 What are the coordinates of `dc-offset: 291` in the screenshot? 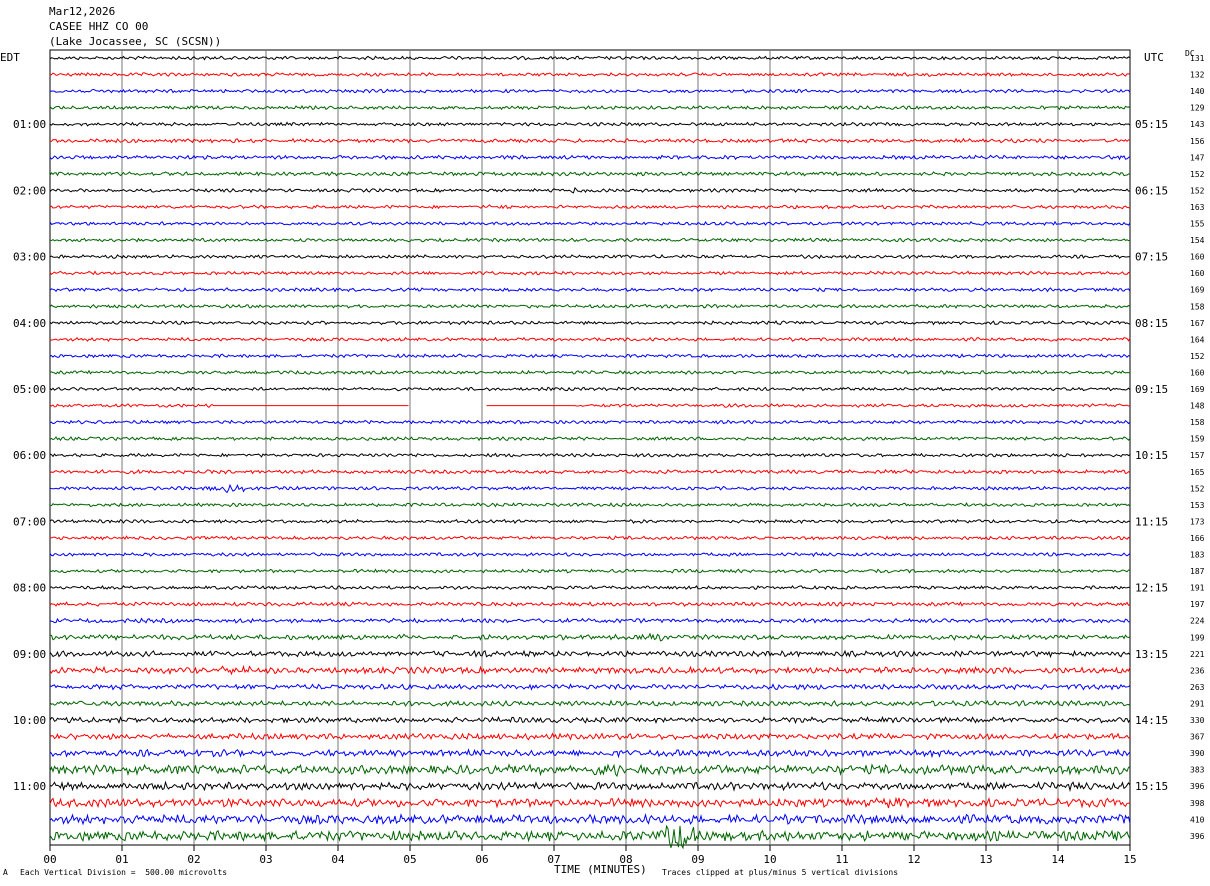 It's located at (1197, 703).